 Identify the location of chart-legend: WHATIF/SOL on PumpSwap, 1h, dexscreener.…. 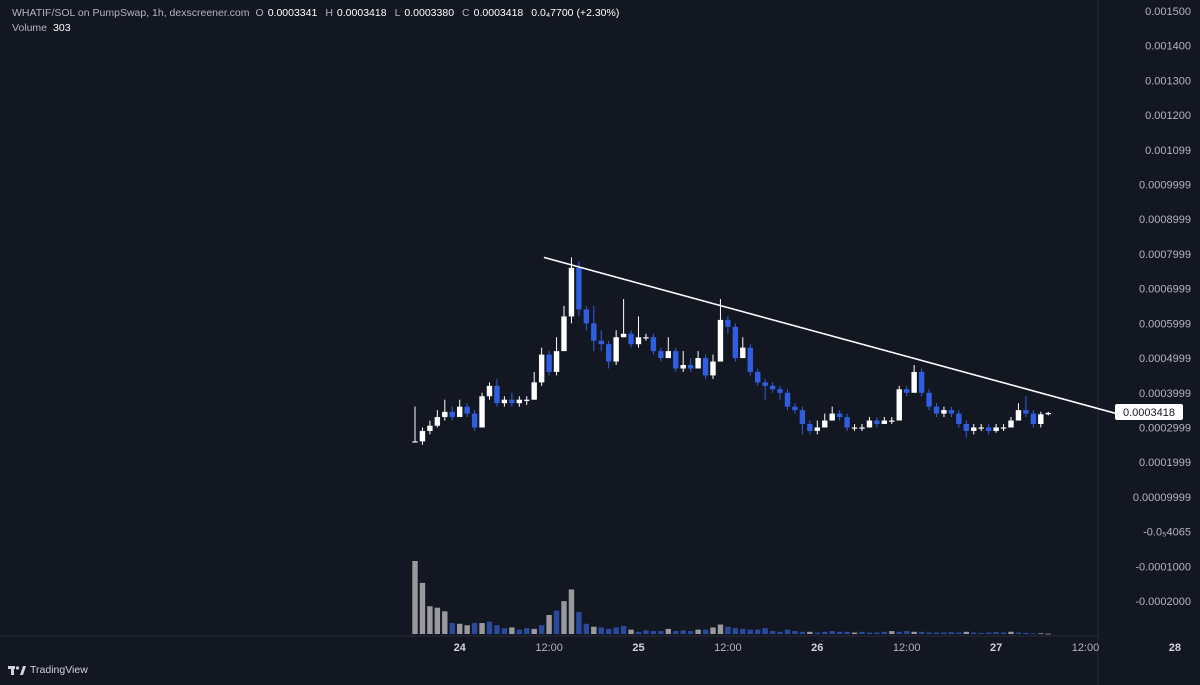
(317, 20).